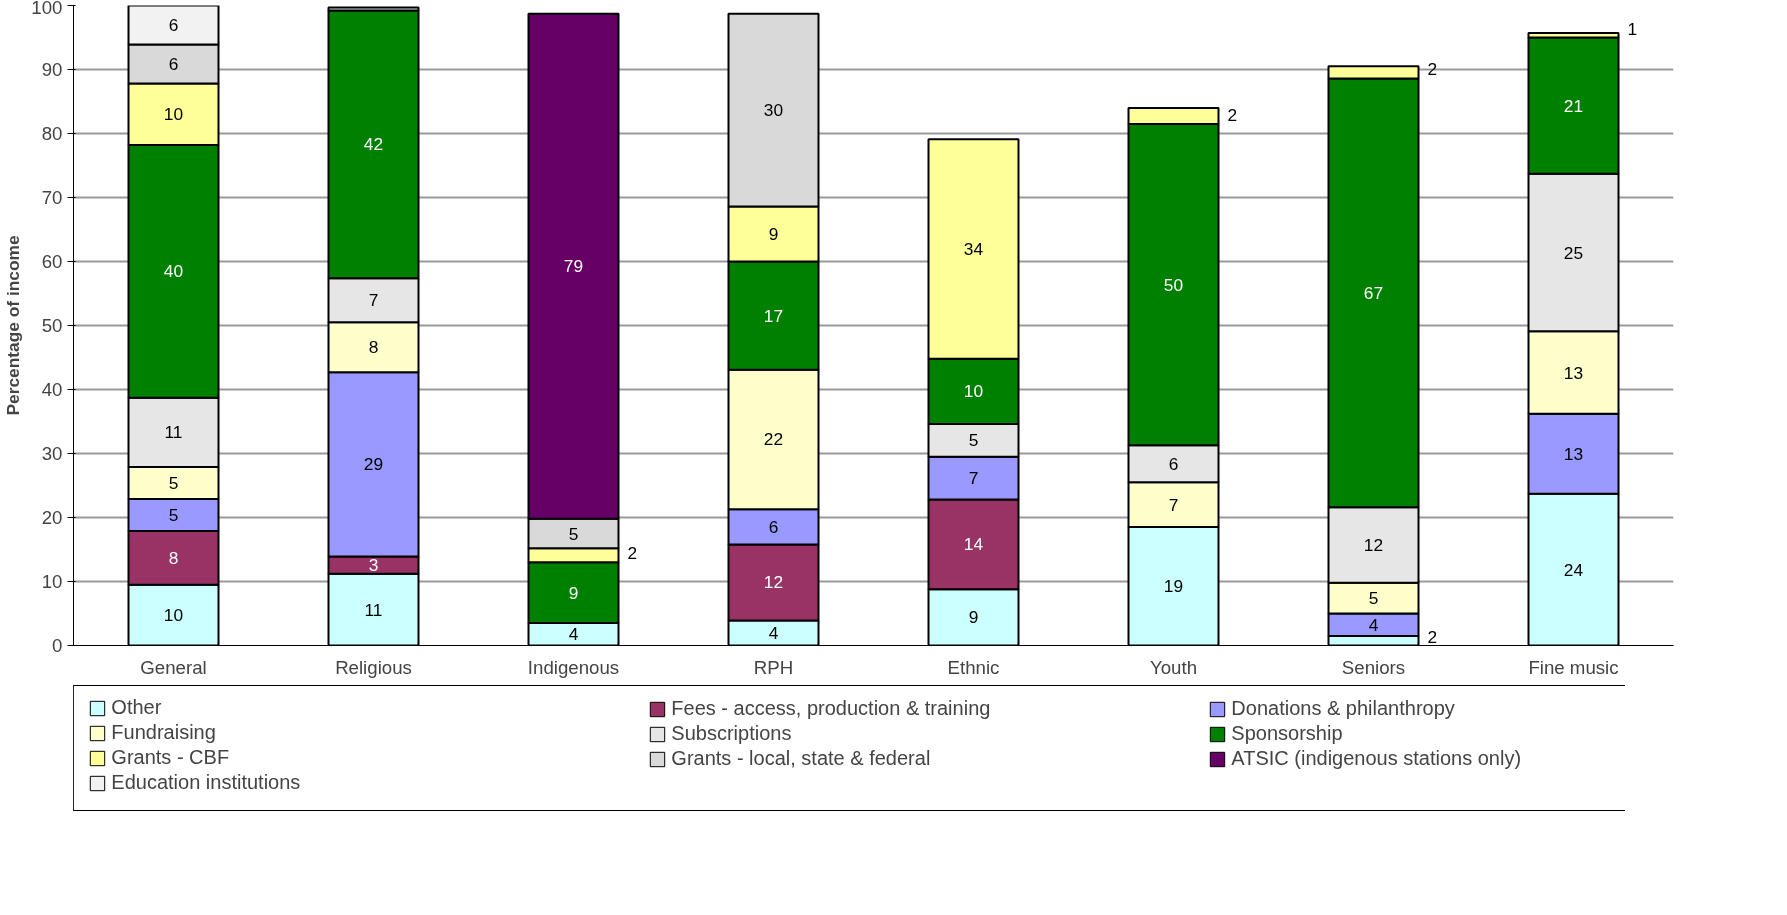 This screenshot has height=915, width=1787. Describe the element at coordinates (173, 667) in the screenshot. I see `x-tick-label: General` at that location.